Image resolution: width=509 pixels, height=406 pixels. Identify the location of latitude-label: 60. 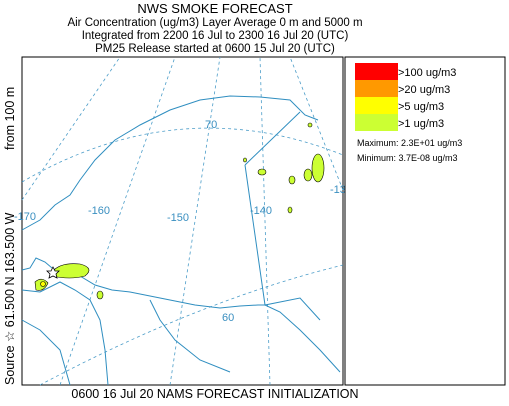
(228, 318).